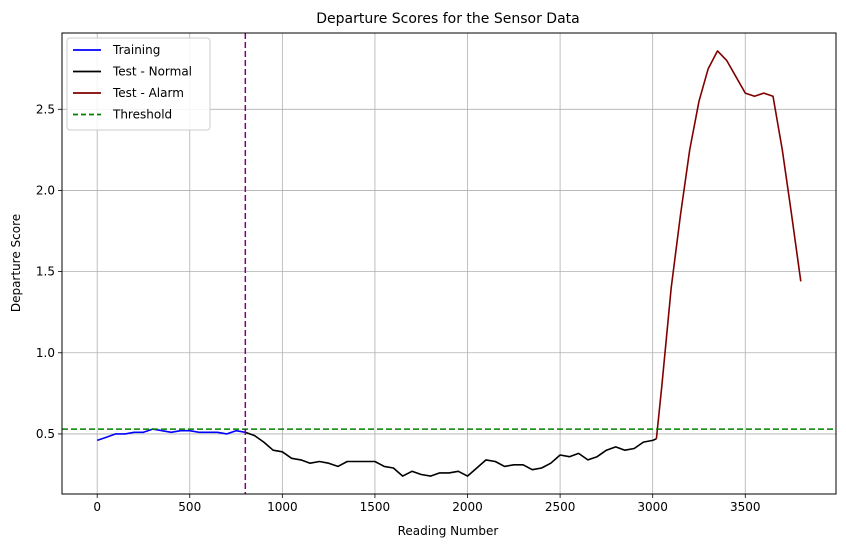 Image resolution: width=846 pixels, height=547 pixels. I want to click on x-tick-label: 2000, so click(467, 507).